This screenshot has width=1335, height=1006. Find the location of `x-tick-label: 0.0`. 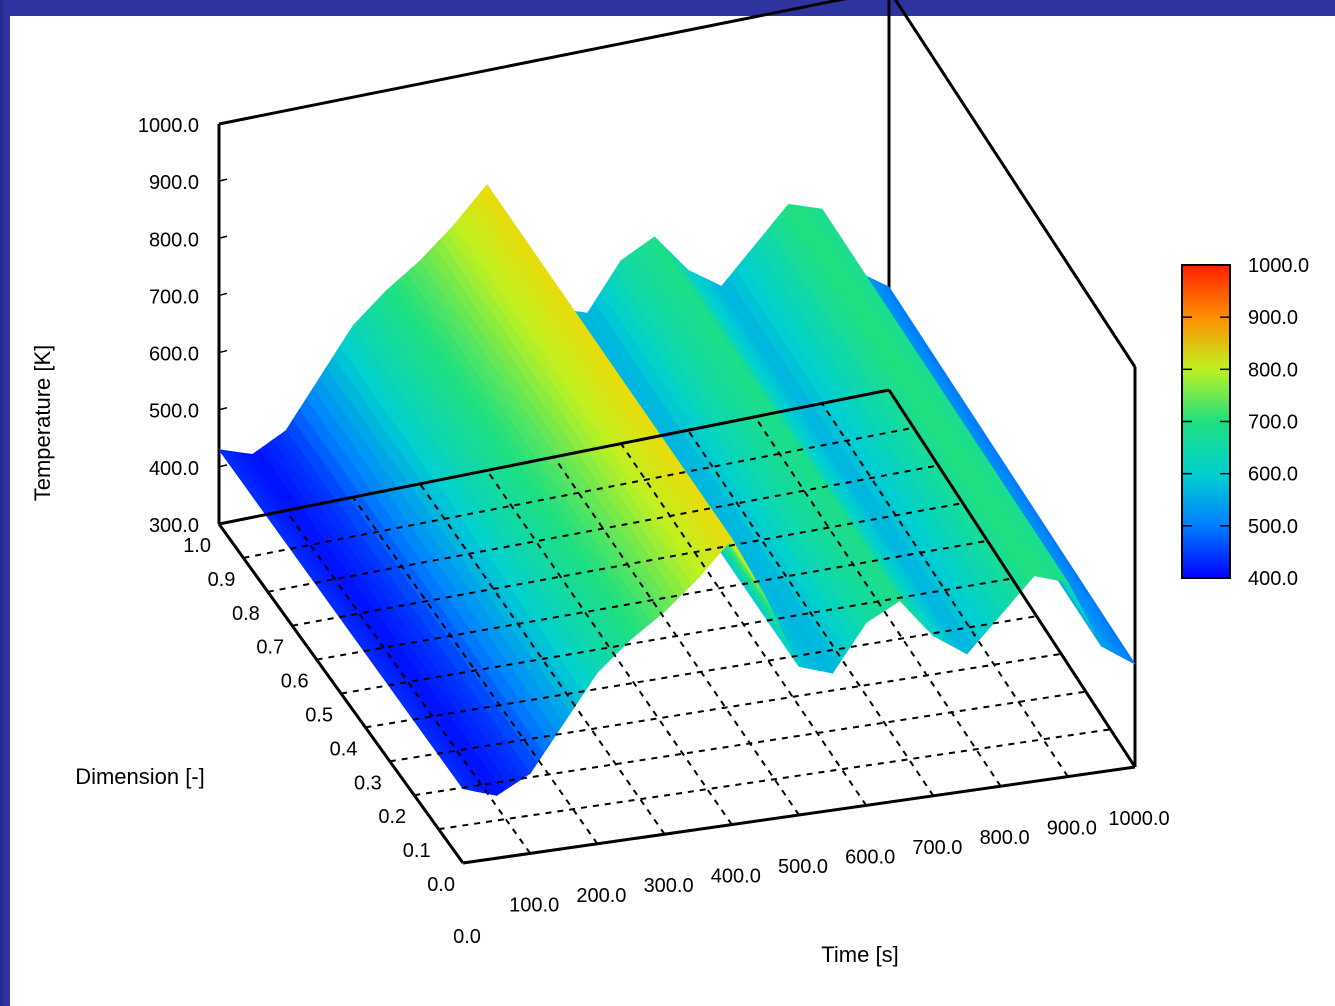

x-tick-label: 0.0 is located at coordinates (467, 937).